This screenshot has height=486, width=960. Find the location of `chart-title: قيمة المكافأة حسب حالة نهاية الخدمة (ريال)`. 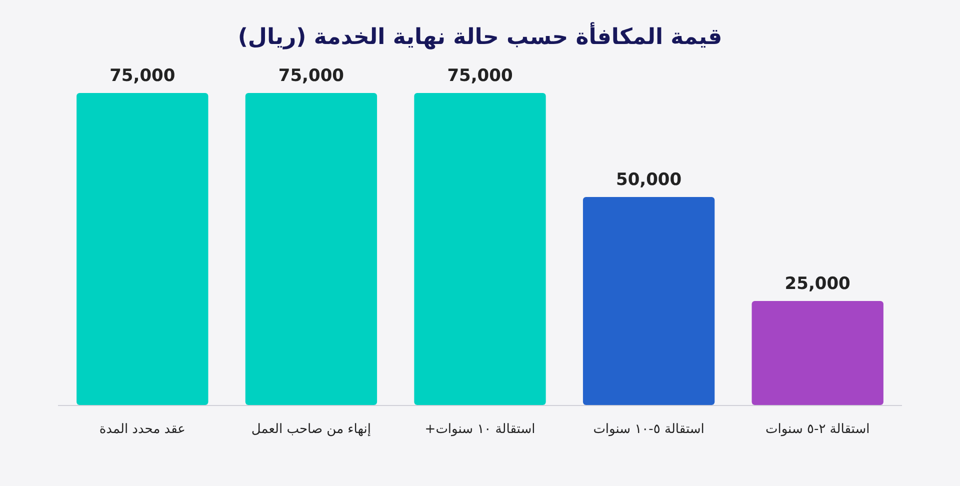

chart-title: قيمة المكافأة حسب حالة نهاية الخدمة (ريال) is located at coordinates (480, 36).